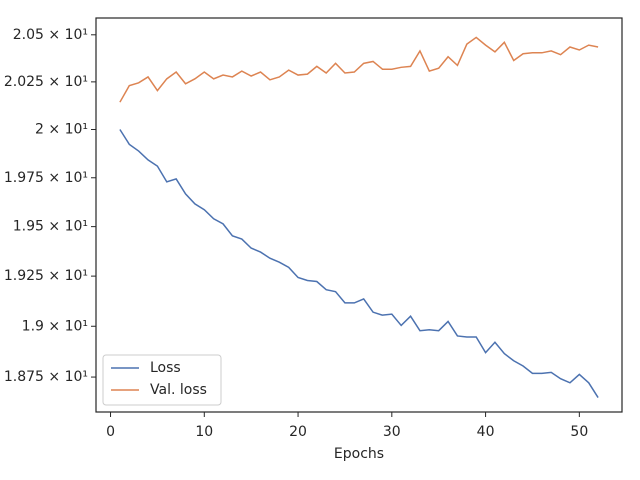 The width and height of the screenshot is (640, 480). I want to click on y-tick-label: 1.925 × 10¹, so click(46, 276).